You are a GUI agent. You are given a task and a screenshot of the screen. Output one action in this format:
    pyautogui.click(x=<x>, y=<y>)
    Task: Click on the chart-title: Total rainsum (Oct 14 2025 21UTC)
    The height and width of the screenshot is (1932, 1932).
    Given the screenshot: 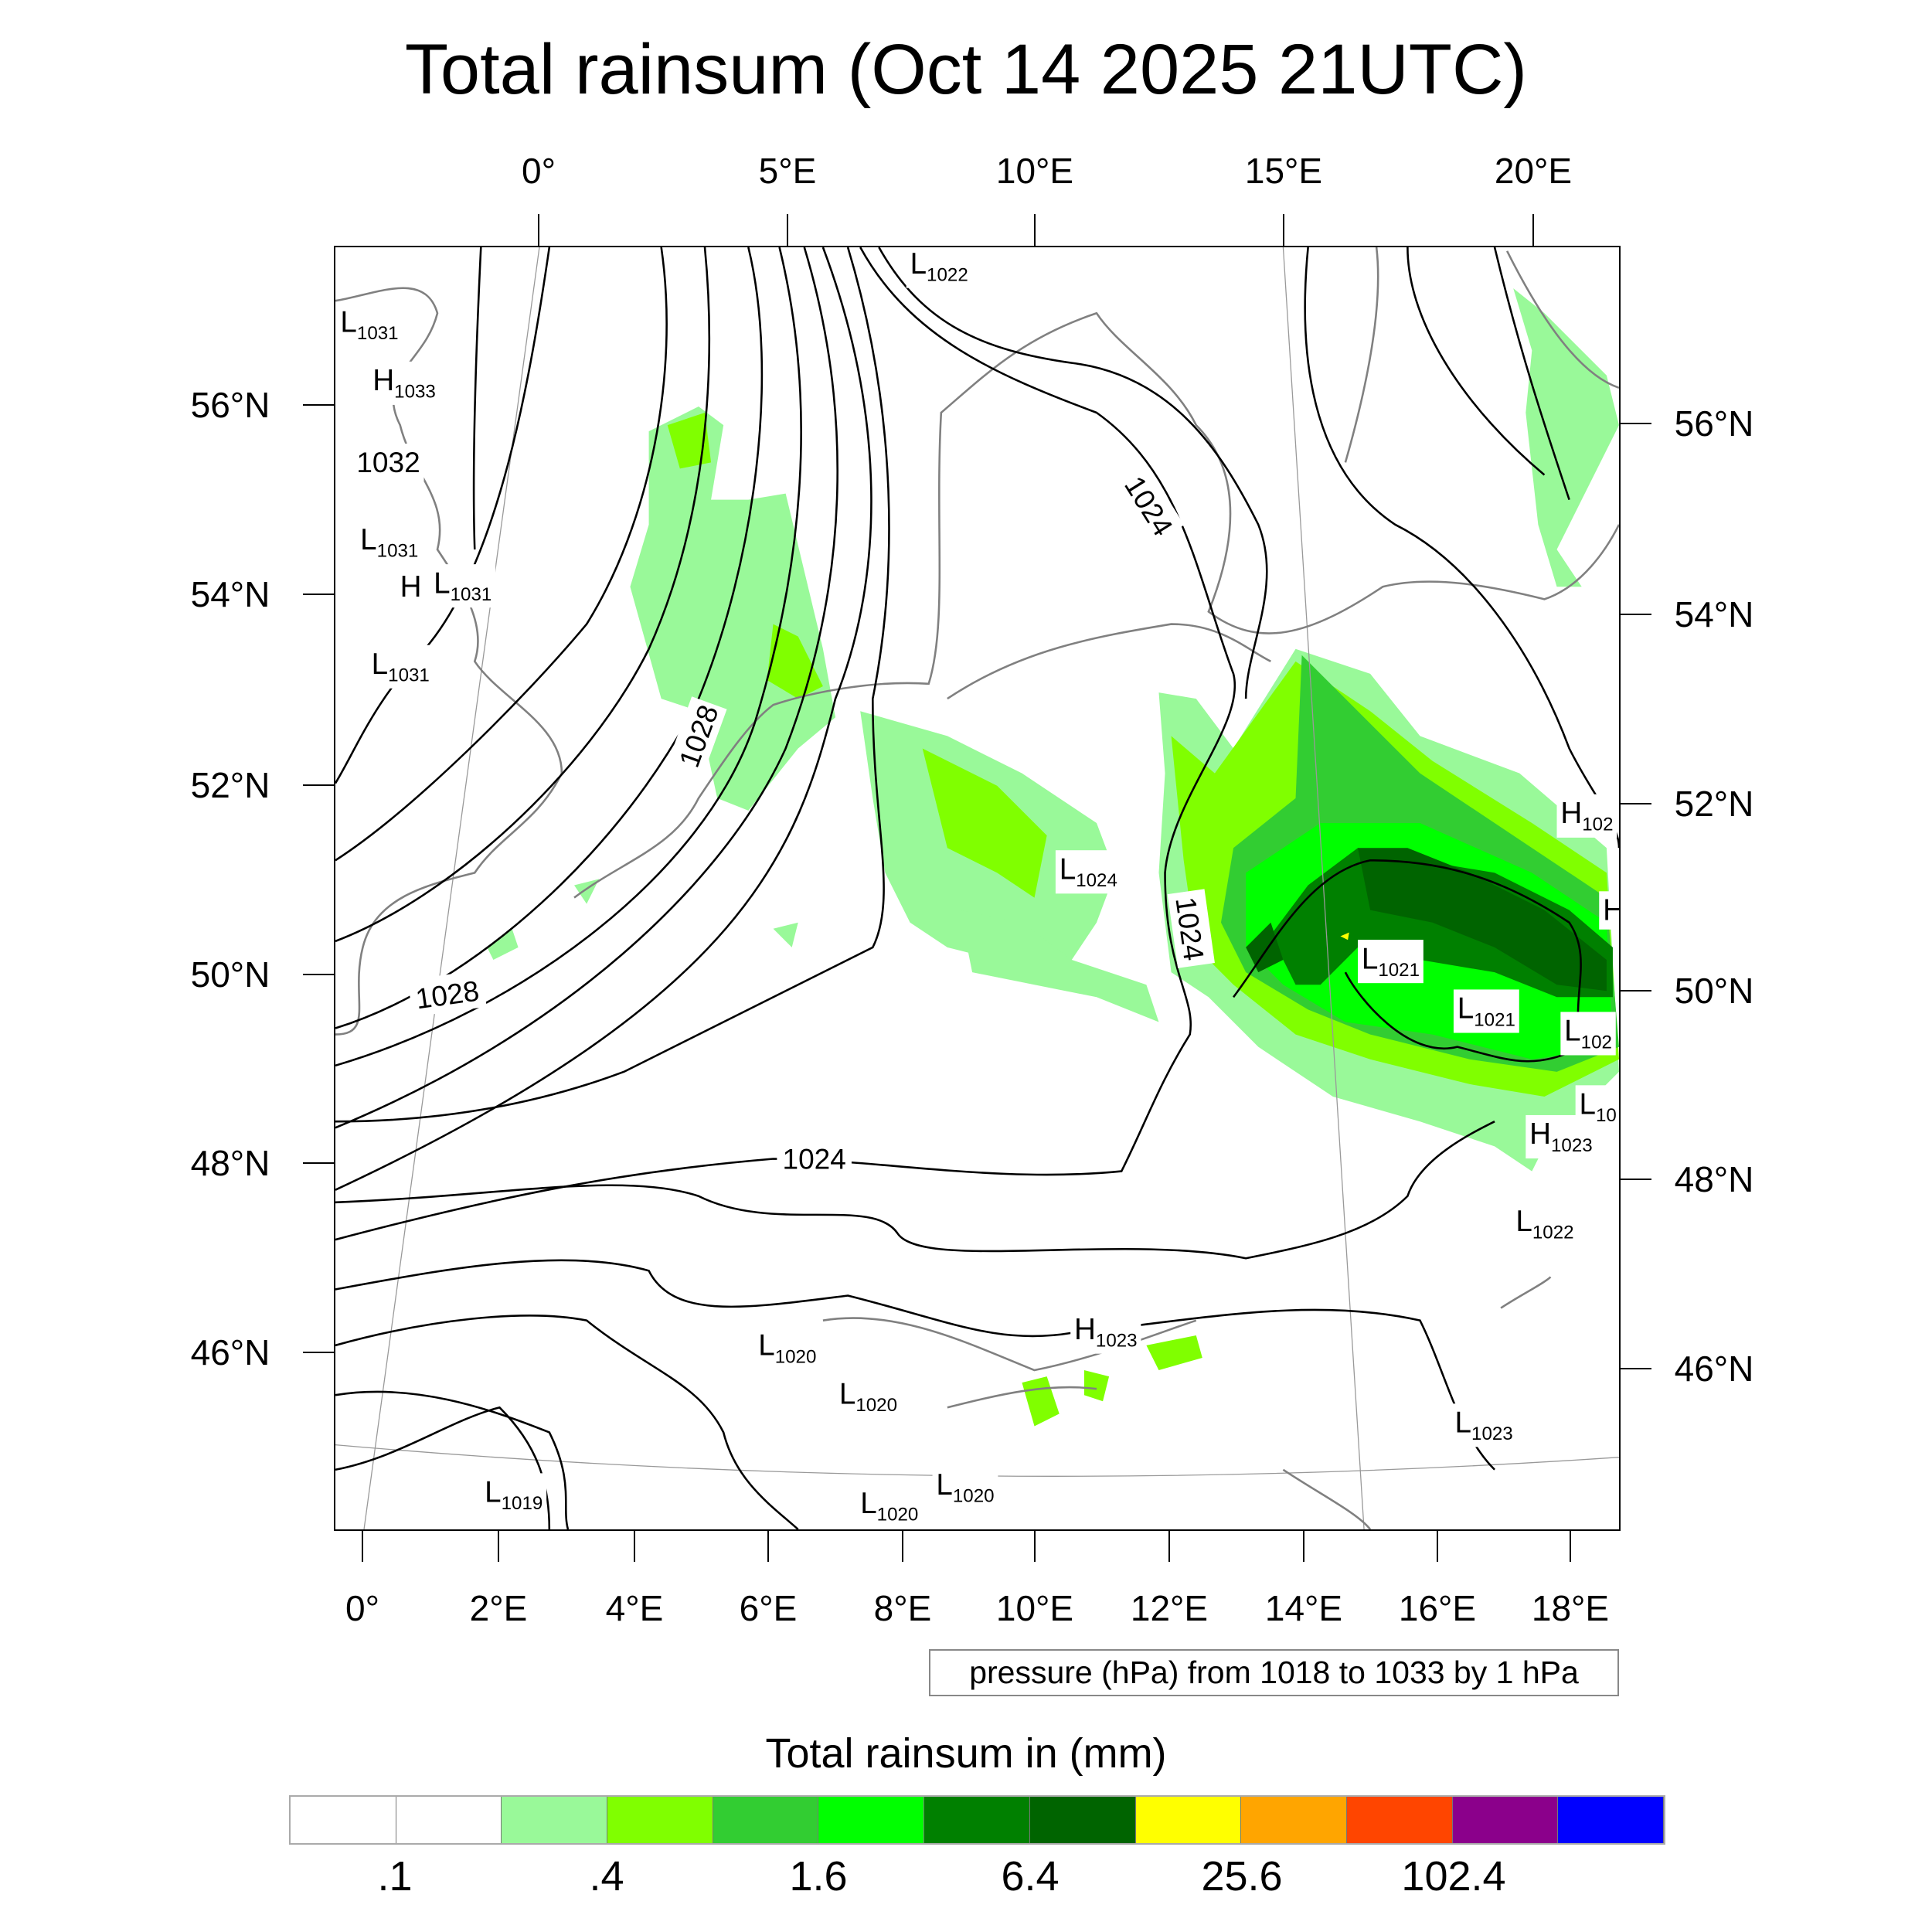 What is the action you would take?
    pyautogui.click(x=966, y=70)
    